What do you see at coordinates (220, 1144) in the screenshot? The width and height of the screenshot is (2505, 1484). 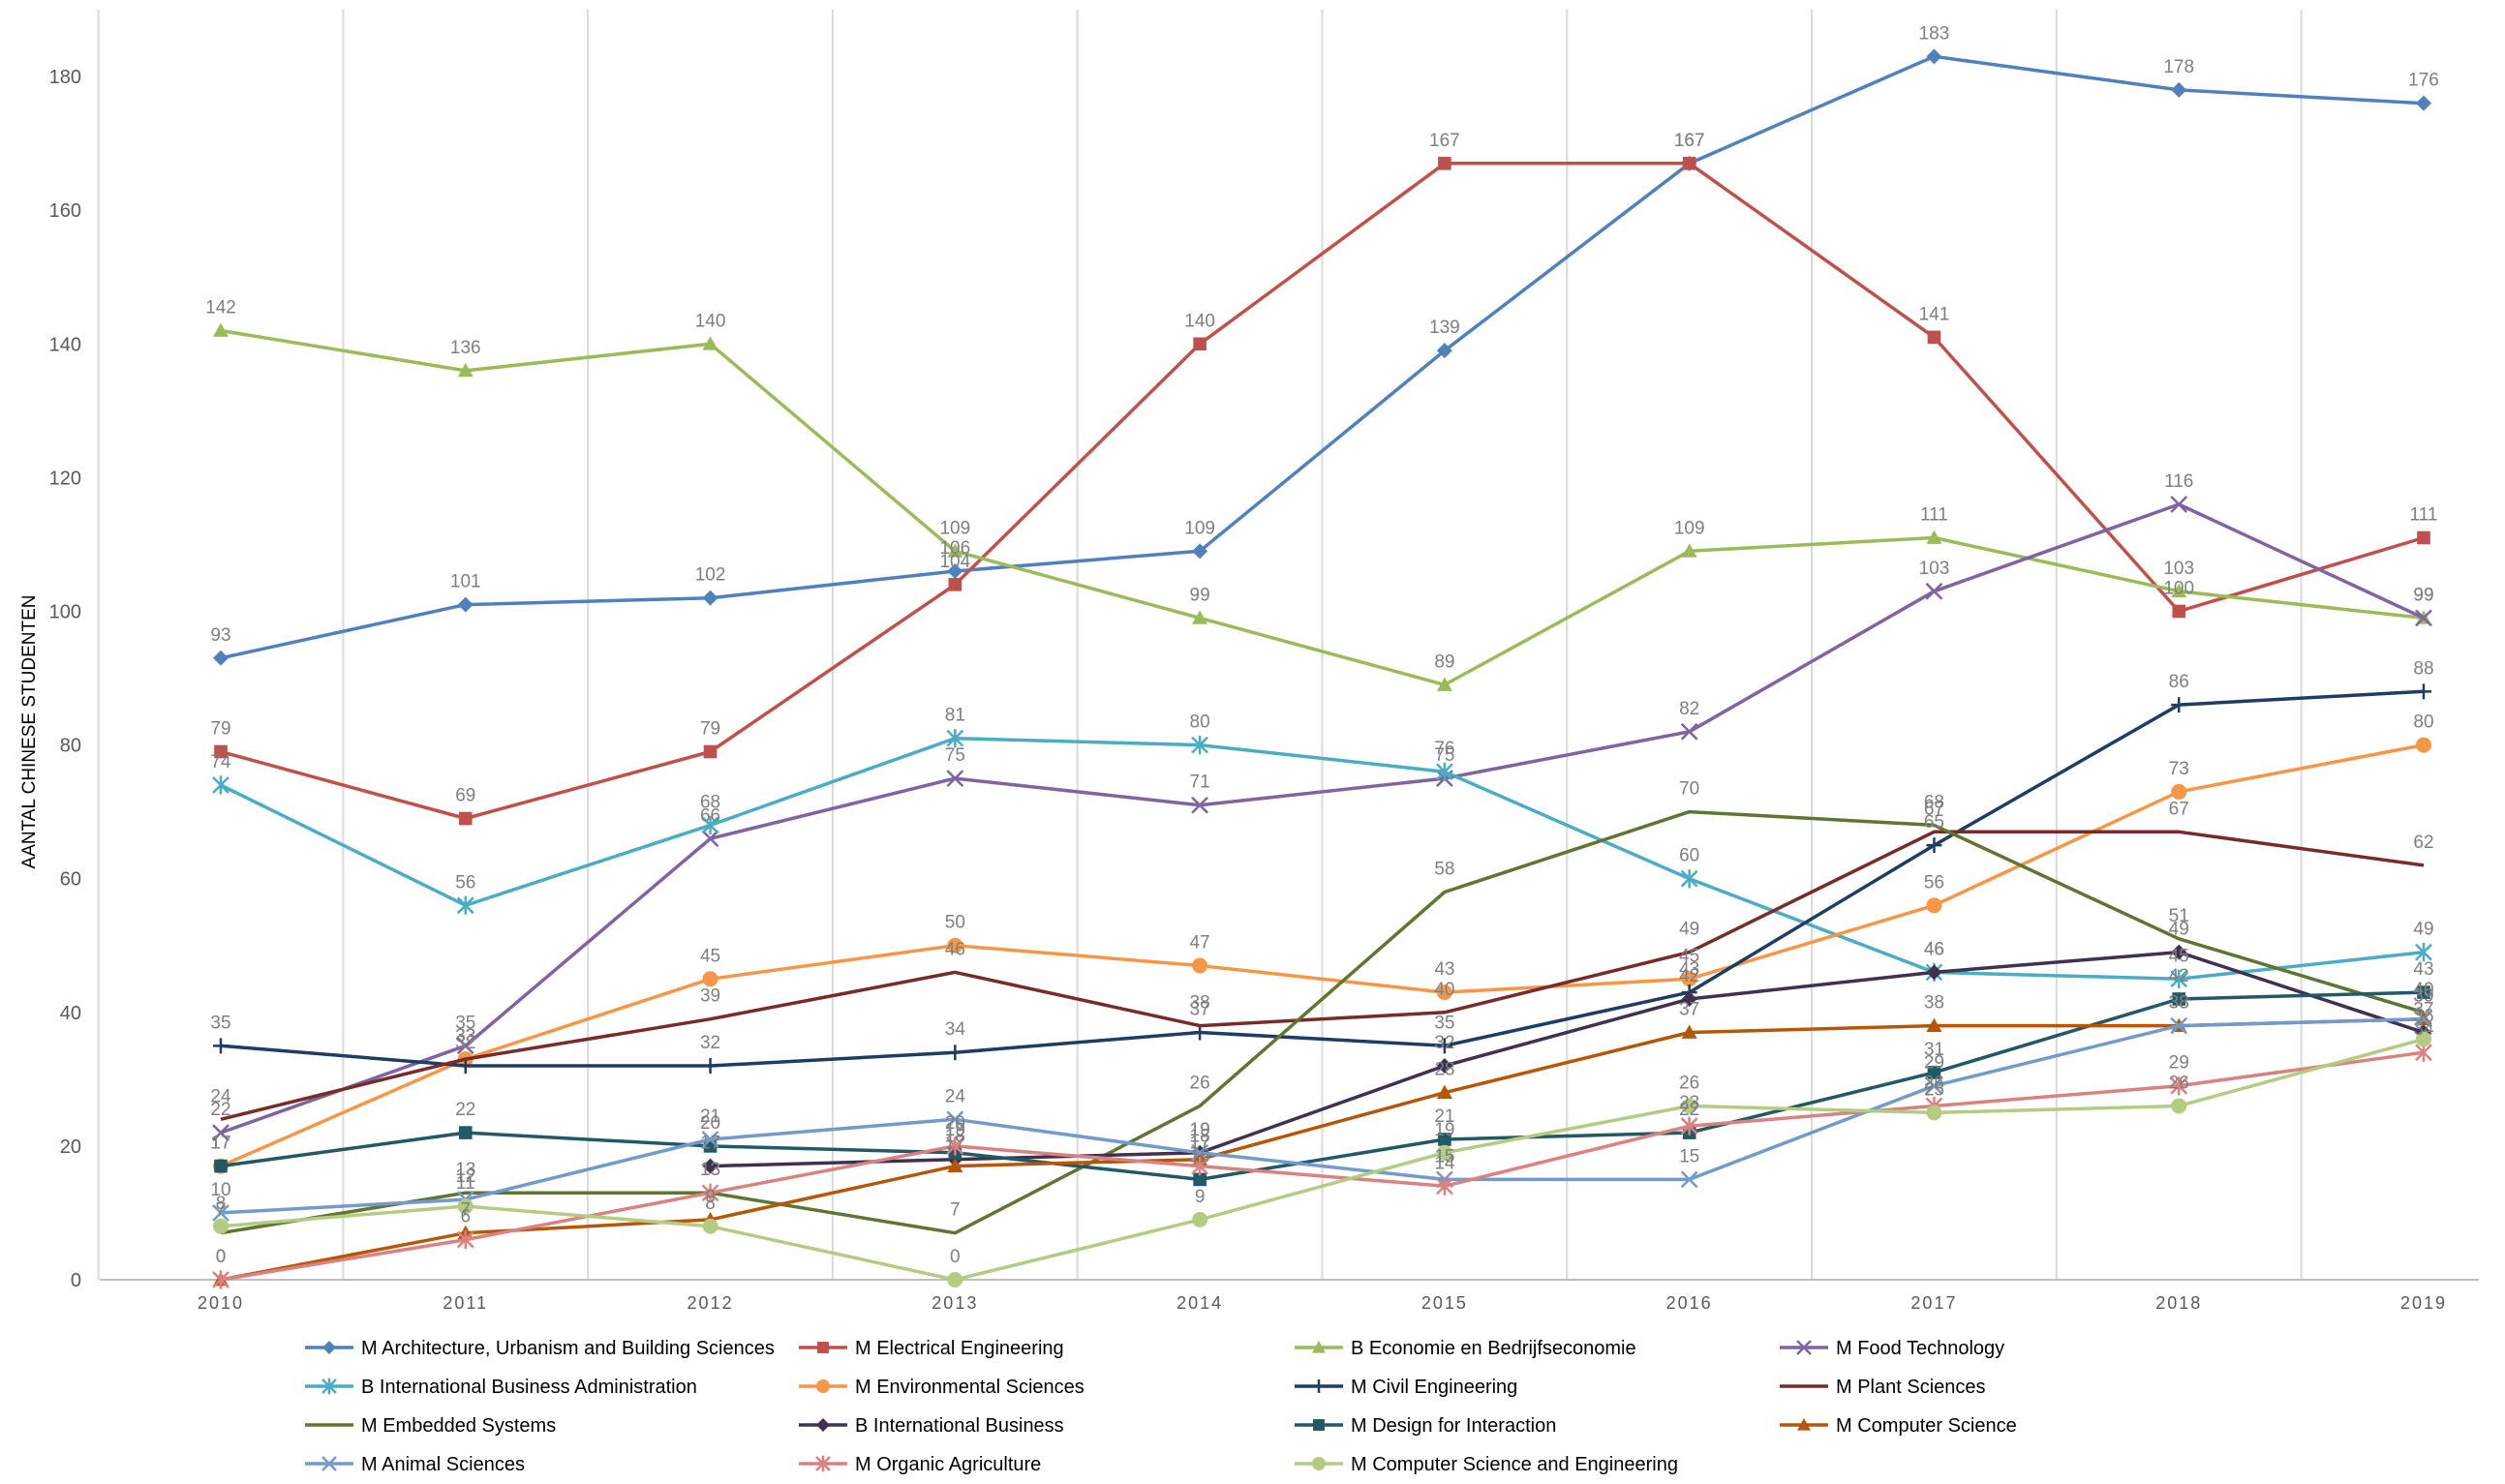 I see `data-label: 17` at bounding box center [220, 1144].